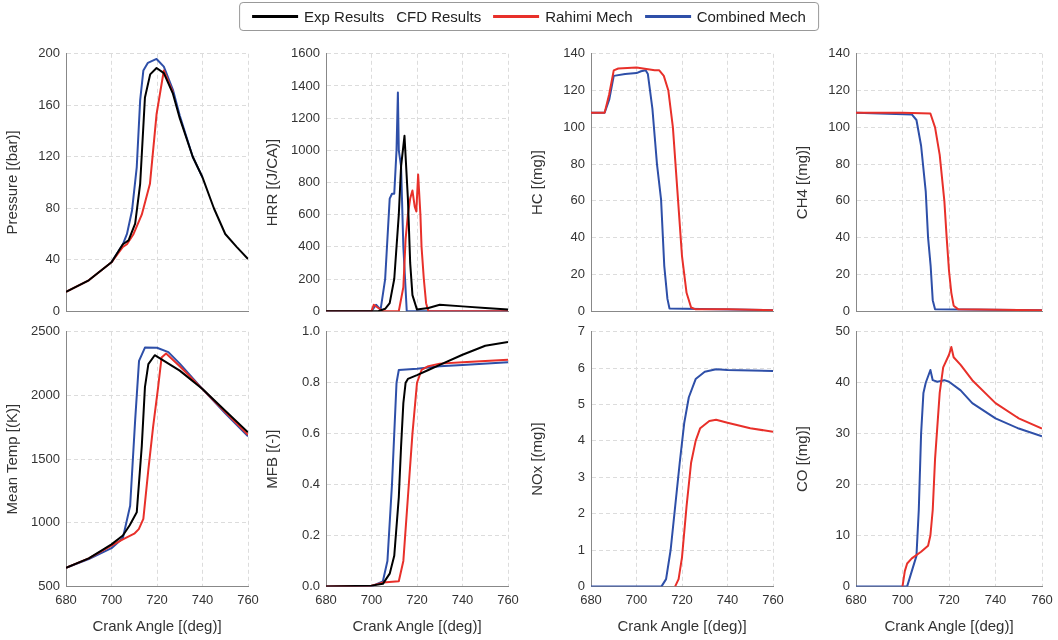 Image resolution: width=1058 pixels, height=640 pixels. What do you see at coordinates (802, 182) in the screenshot?
I see `y-axis-title: CH4 [(mg)]` at bounding box center [802, 182].